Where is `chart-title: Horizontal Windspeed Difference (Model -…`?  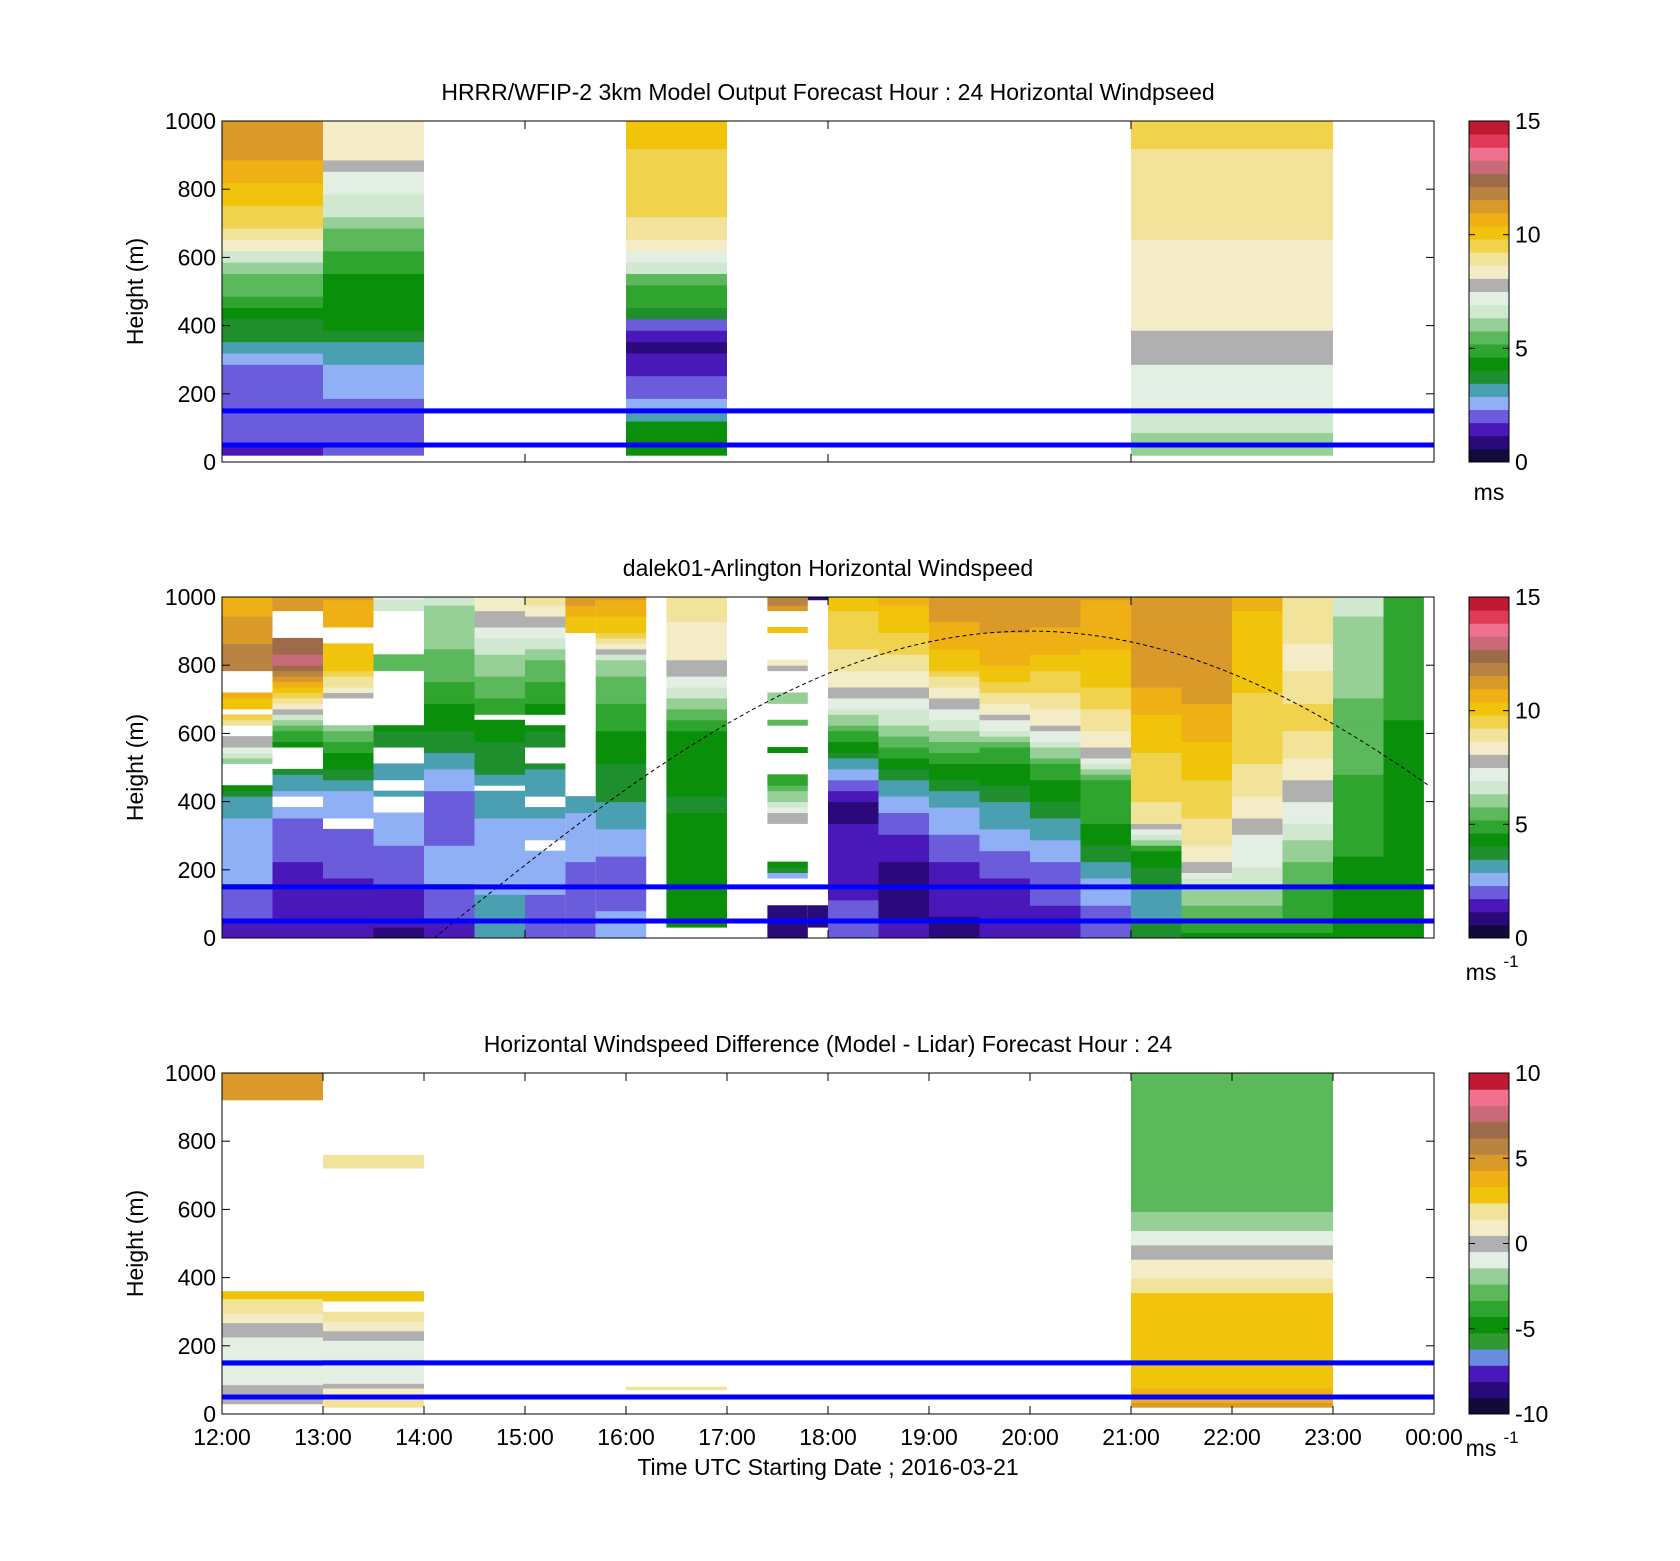 chart-title: Horizontal Windspeed Difference (Model -… is located at coordinates (828, 1044).